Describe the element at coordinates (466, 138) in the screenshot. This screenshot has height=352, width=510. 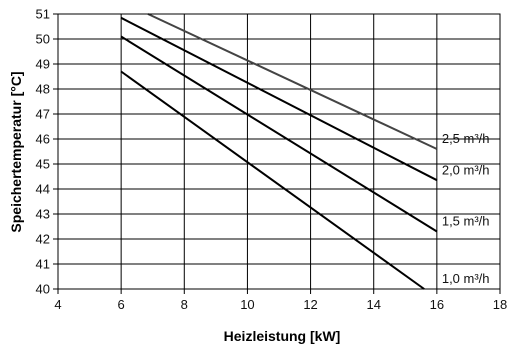
I see `series-label: 2,5 m³/h` at that location.